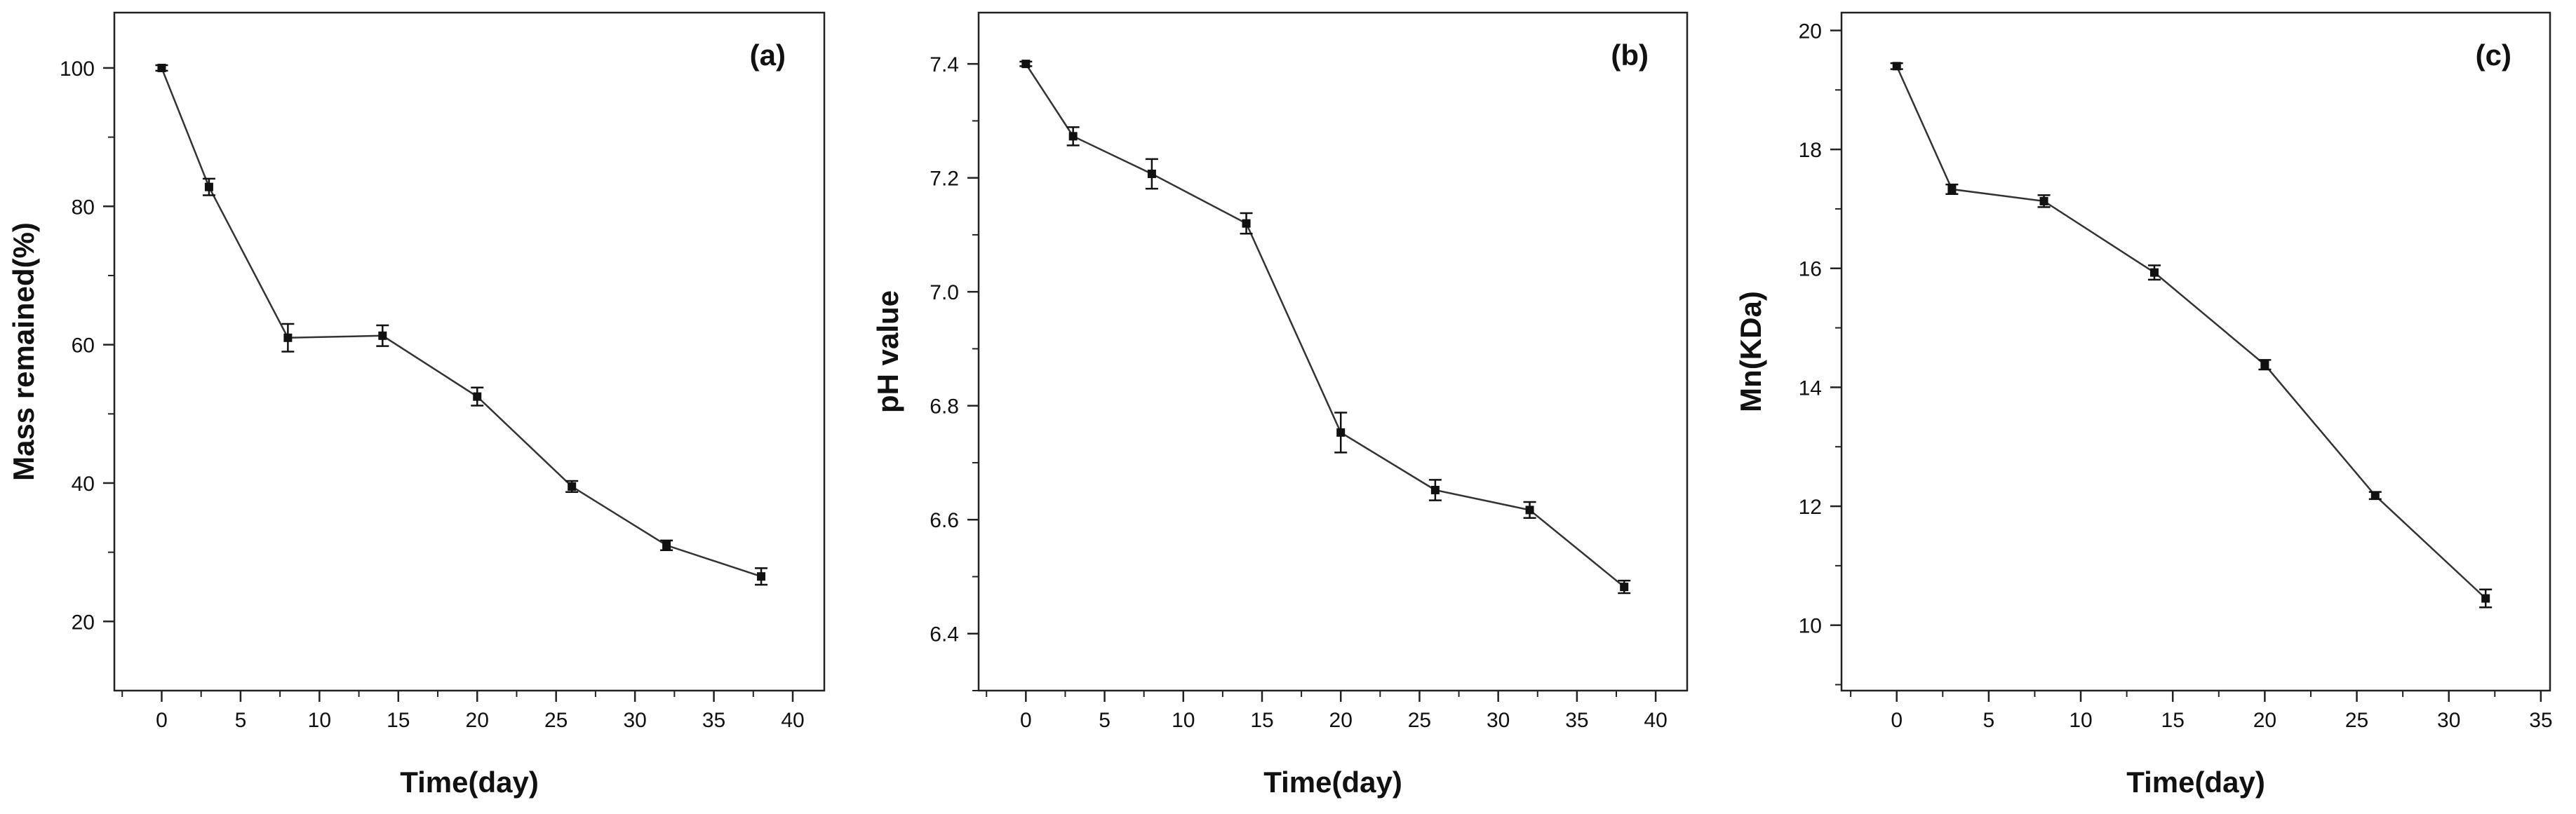 Image resolution: width=2576 pixels, height=814 pixels. I want to click on panel-label: (b), so click(1630, 55).